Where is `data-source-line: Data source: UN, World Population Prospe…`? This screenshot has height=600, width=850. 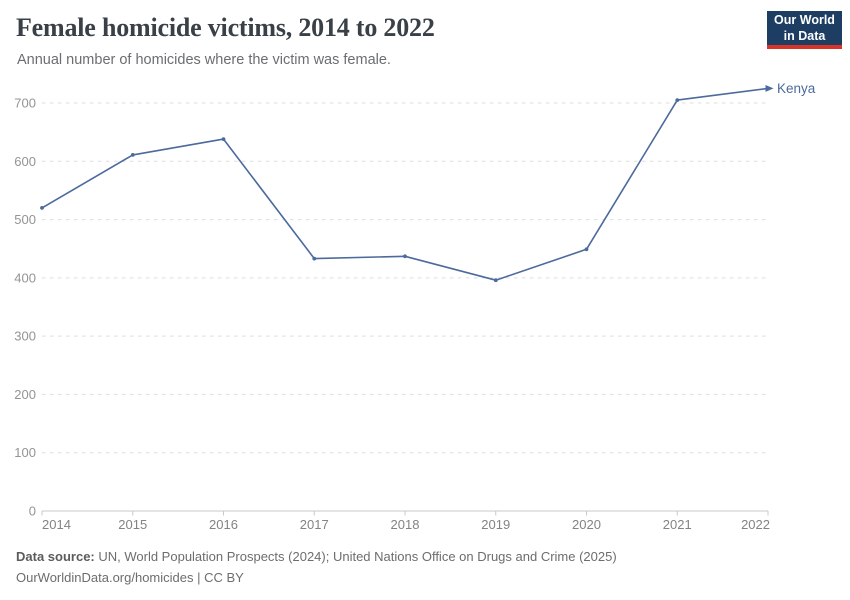
data-source-line: Data source: UN, World Population Prospe… is located at coordinates (316, 556).